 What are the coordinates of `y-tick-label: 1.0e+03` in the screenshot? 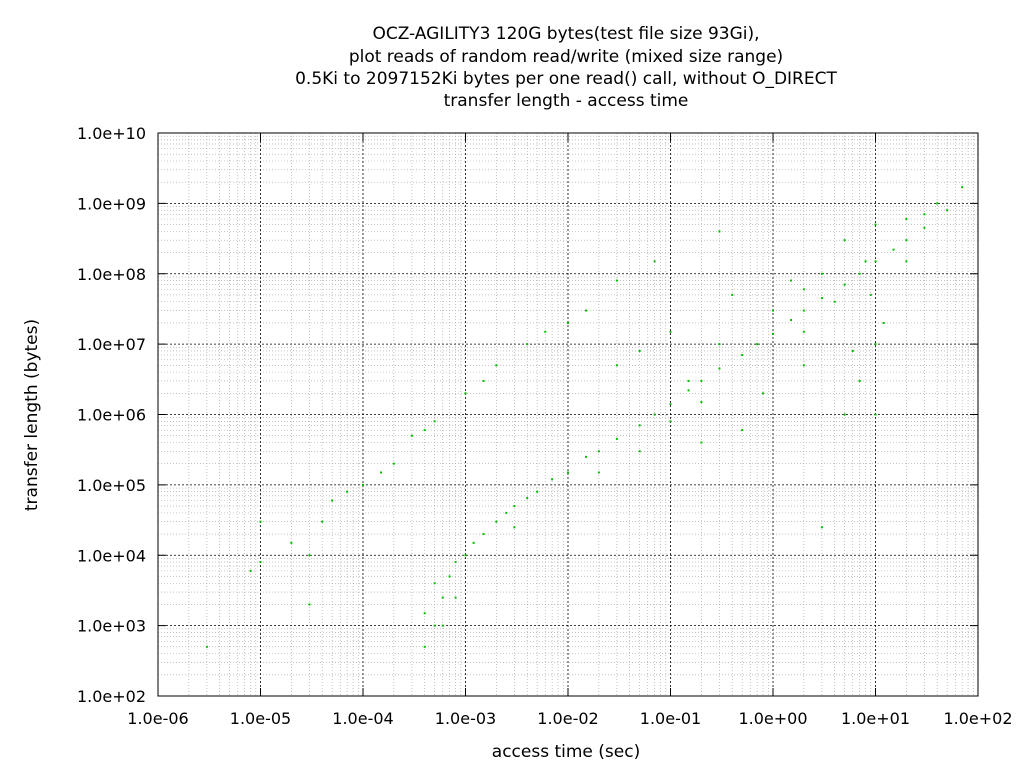 It's located at (111, 626).